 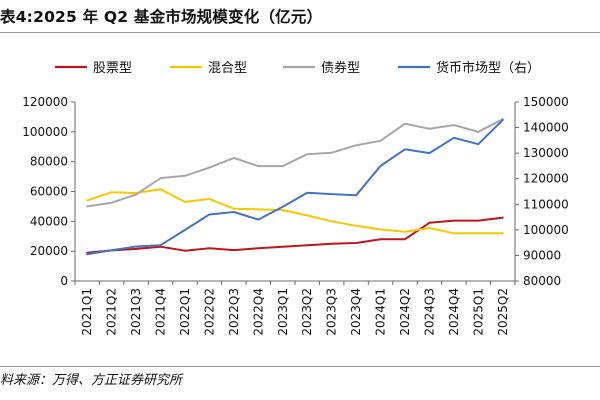 What do you see at coordinates (283, 312) in the screenshot?
I see `x-tick-label: 2023Q1` at bounding box center [283, 312].